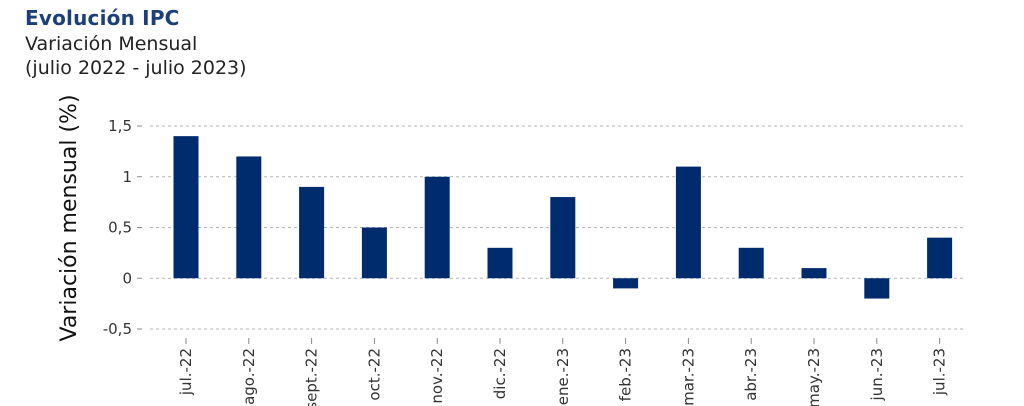 Image resolution: width=1024 pixels, height=406 pixels. Describe the element at coordinates (877, 288) in the screenshot. I see `bar-jun.-23` at that location.